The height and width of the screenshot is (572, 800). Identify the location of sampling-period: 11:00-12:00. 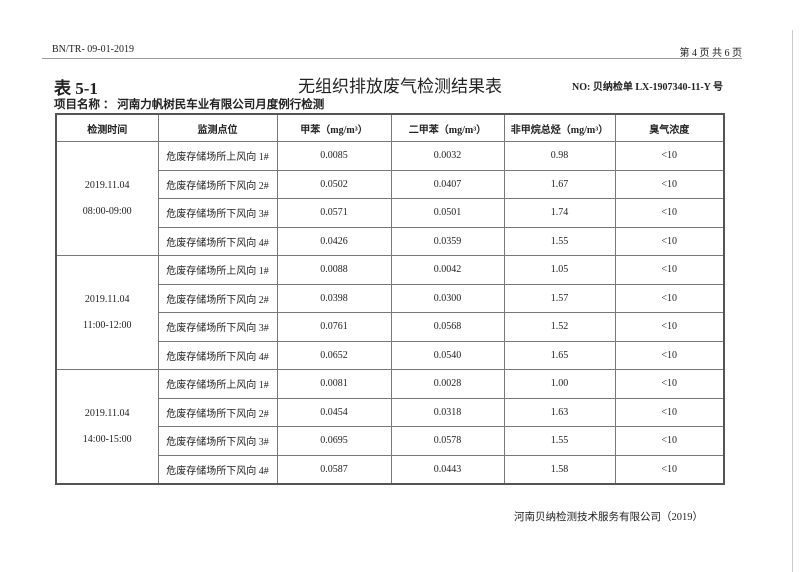
(107, 325).